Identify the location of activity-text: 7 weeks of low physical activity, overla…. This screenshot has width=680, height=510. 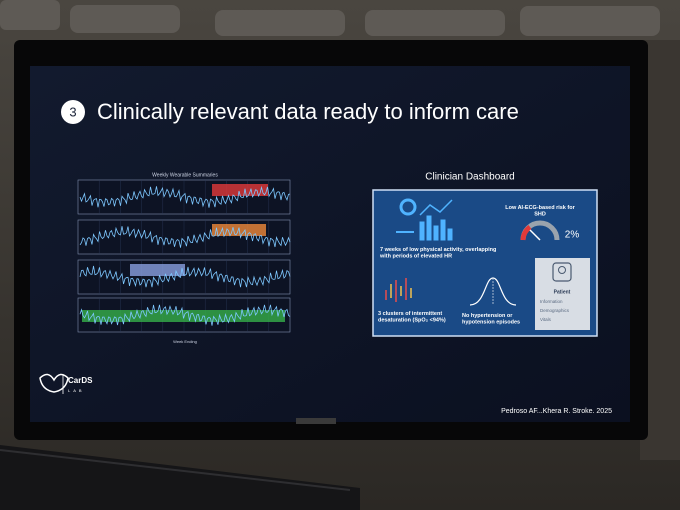
(437, 253).